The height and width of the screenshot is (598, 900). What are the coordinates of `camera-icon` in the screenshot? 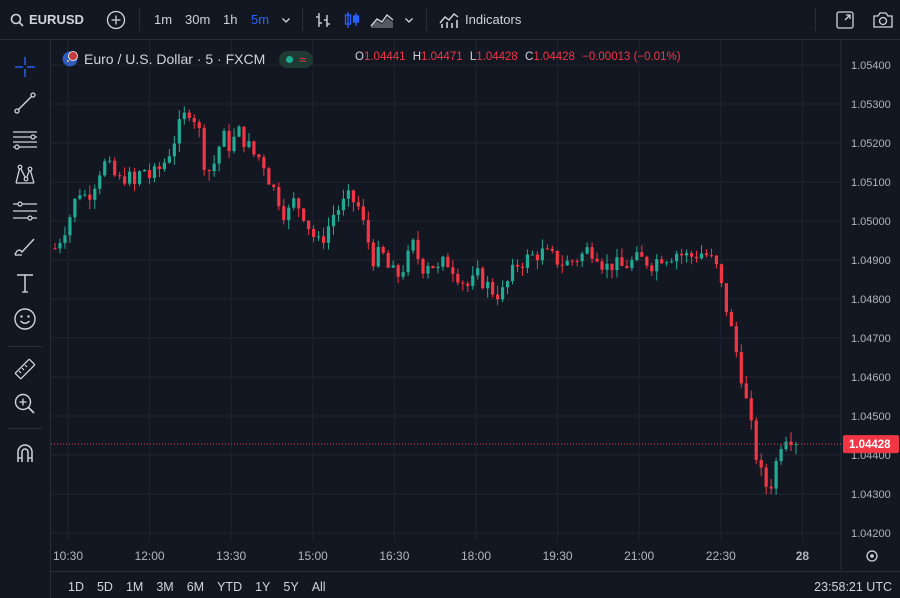 It's located at (883, 19).